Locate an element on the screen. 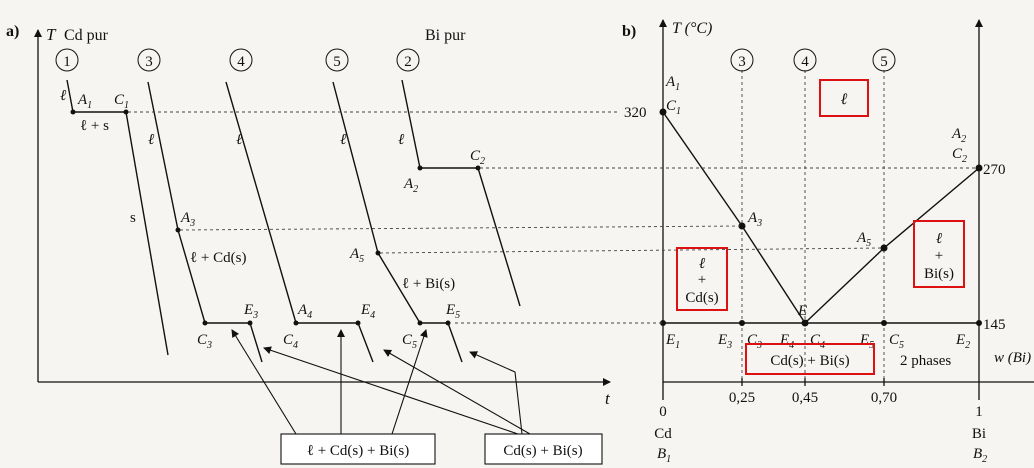  x-tick-025: 0,25 is located at coordinates (742, 398).